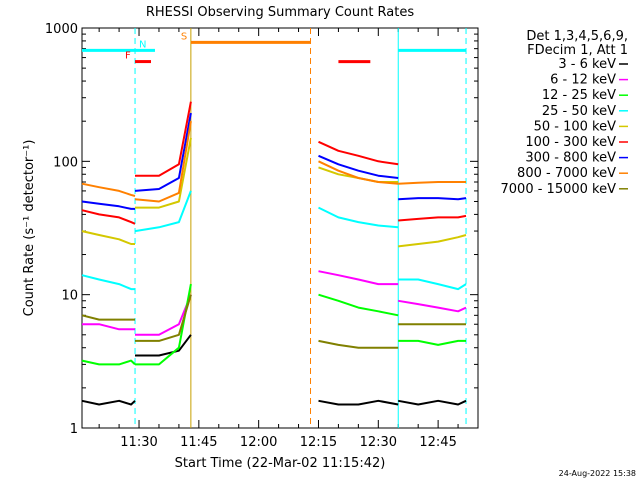  What do you see at coordinates (566, 173) in the screenshot?
I see `legend-entry-label: 800 - 7000 keV` at bounding box center [566, 173].